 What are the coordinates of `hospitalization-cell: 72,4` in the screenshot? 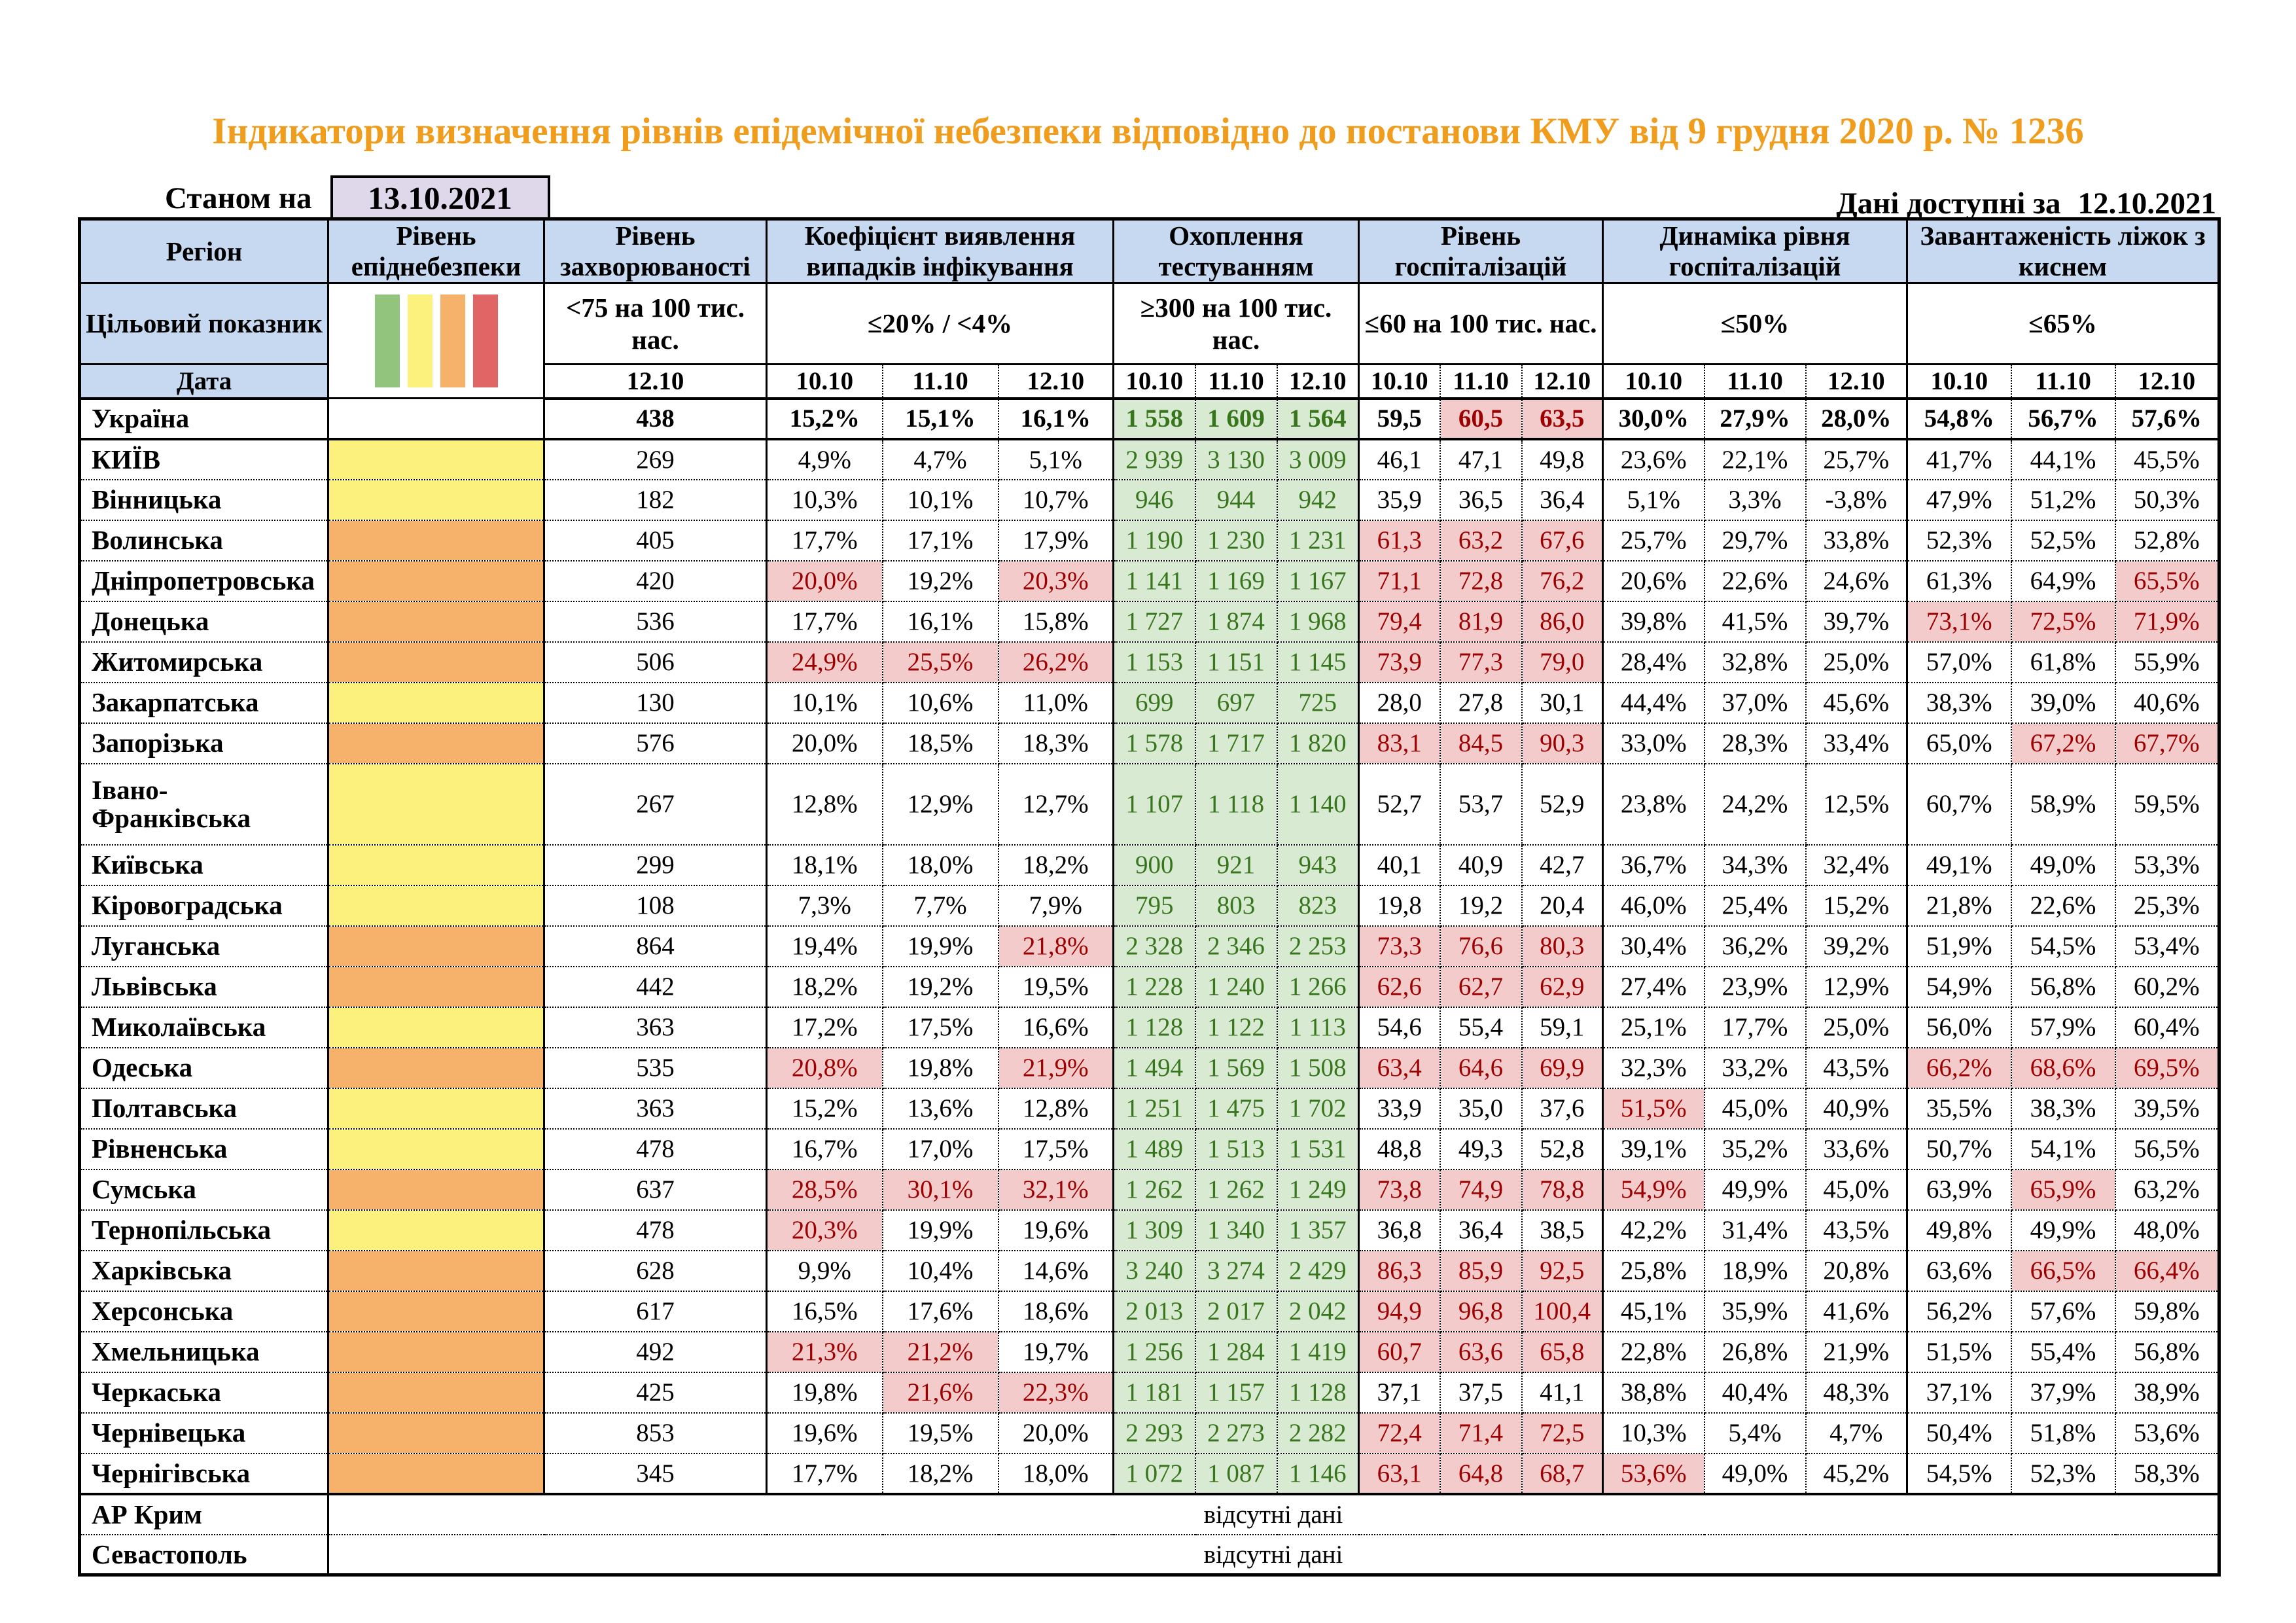 It's located at (1400, 1433).